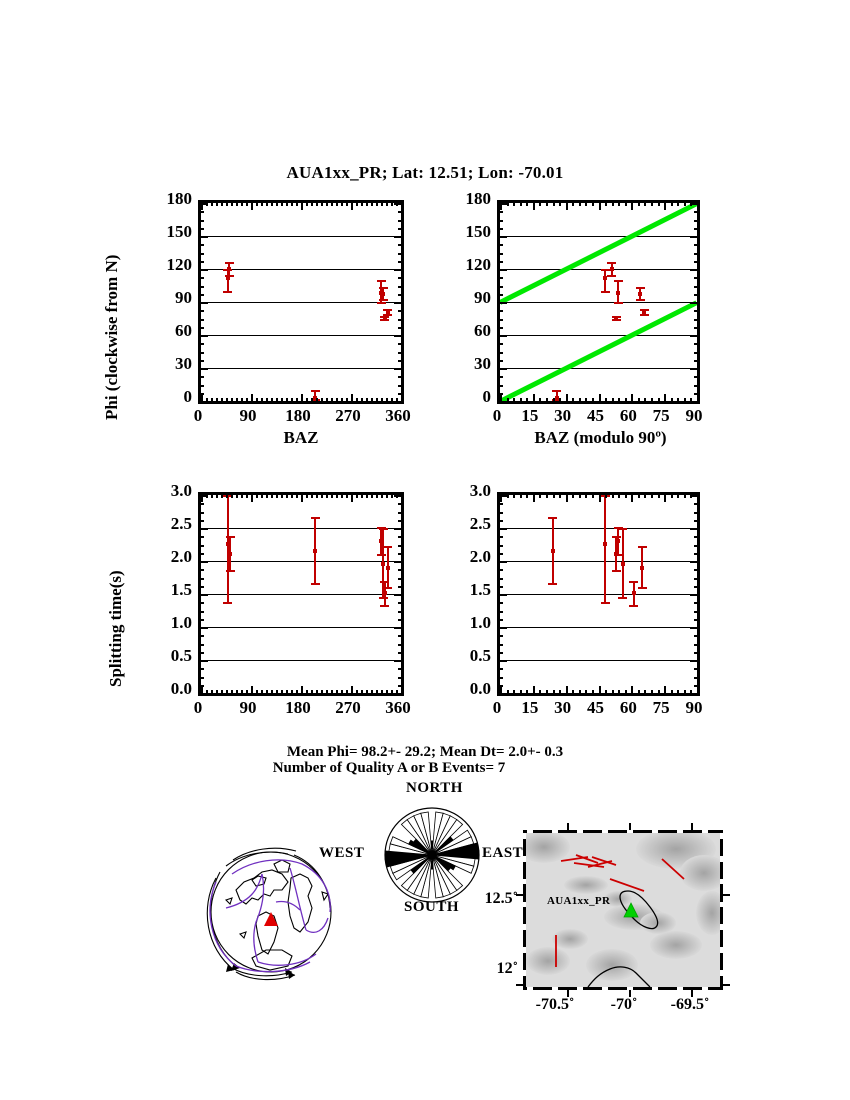  Describe the element at coordinates (181, 490) in the screenshot. I see `ytick-label: 3.0` at that location.